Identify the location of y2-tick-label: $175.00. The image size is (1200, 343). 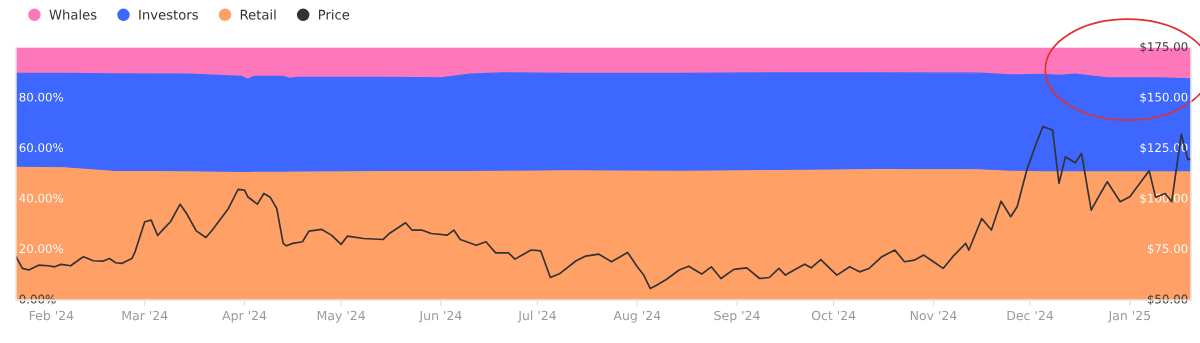
(1164, 47).